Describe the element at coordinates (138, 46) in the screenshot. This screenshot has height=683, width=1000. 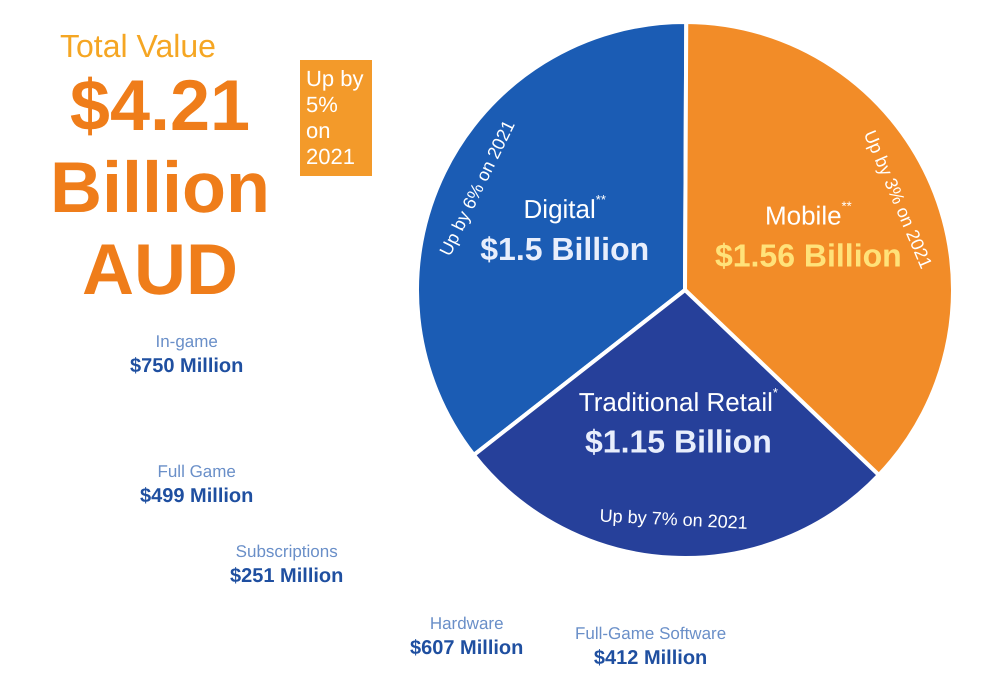
I see `text: Total Value` at that location.